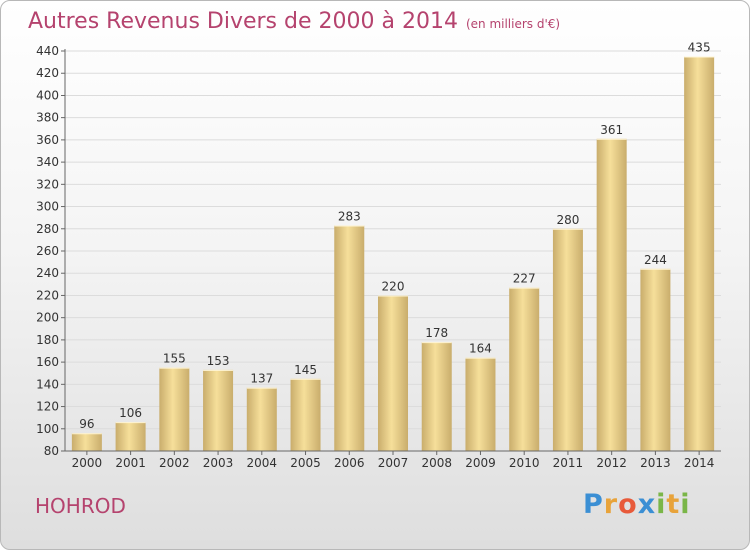 This screenshot has height=550, width=750. What do you see at coordinates (86, 442) in the screenshot?
I see `bar-2000` at bounding box center [86, 442].